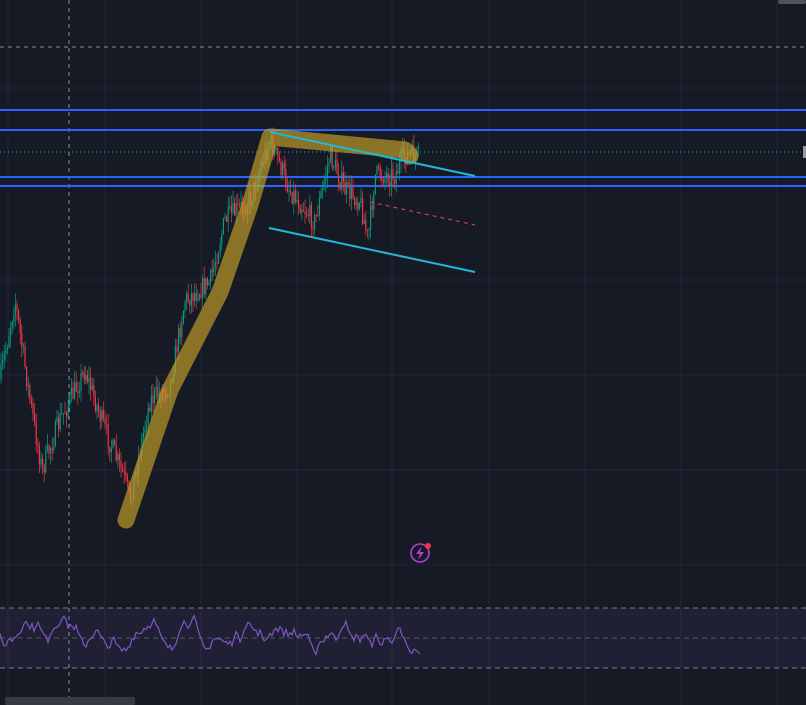  Describe the element at coordinates (804, 152) in the screenshot. I see `price-marker` at that location.